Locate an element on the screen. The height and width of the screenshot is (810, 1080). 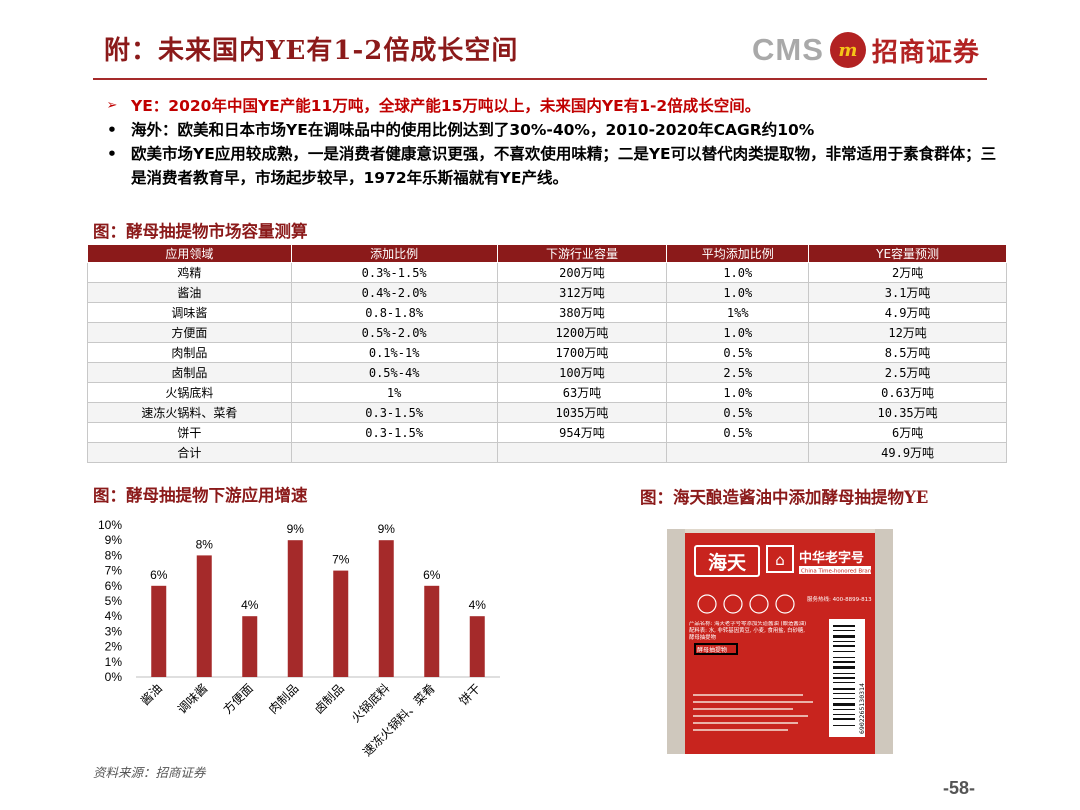
table-cell: 12万吨 is located at coordinates (907, 332).